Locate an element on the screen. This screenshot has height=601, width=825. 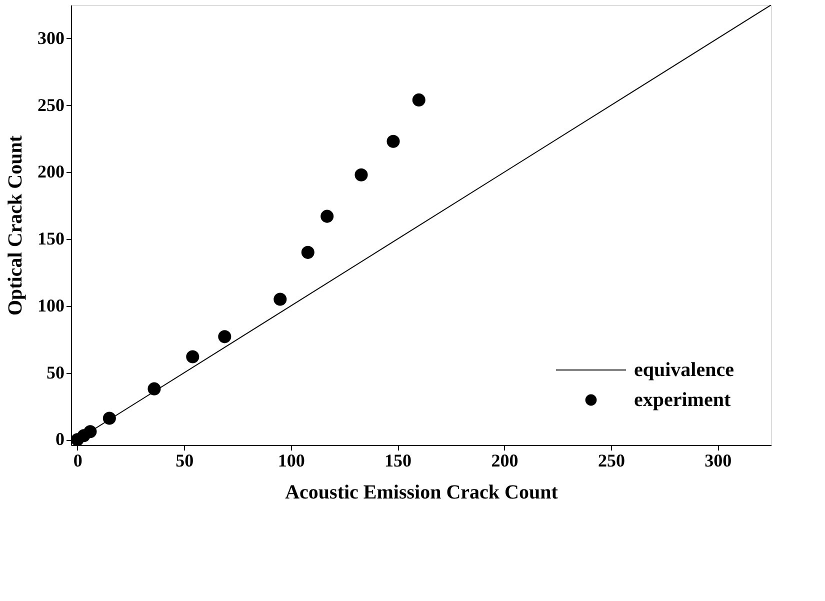
y-tick-label: 50 is located at coordinates (55, 372).